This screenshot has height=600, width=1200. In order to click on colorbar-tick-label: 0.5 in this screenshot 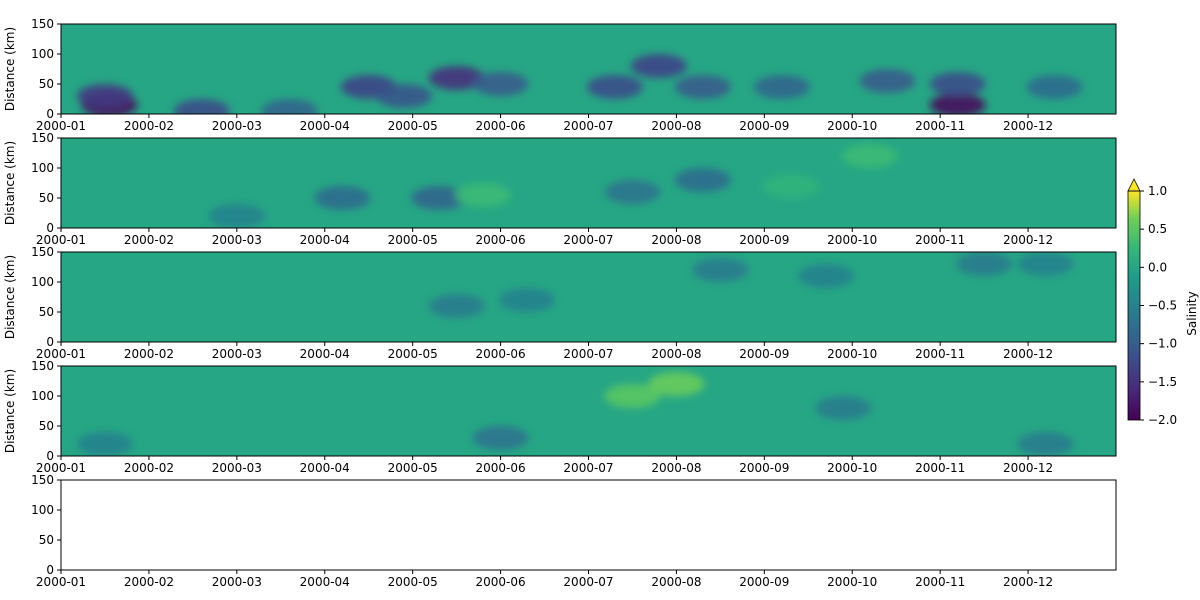, I will do `click(1157, 229)`.